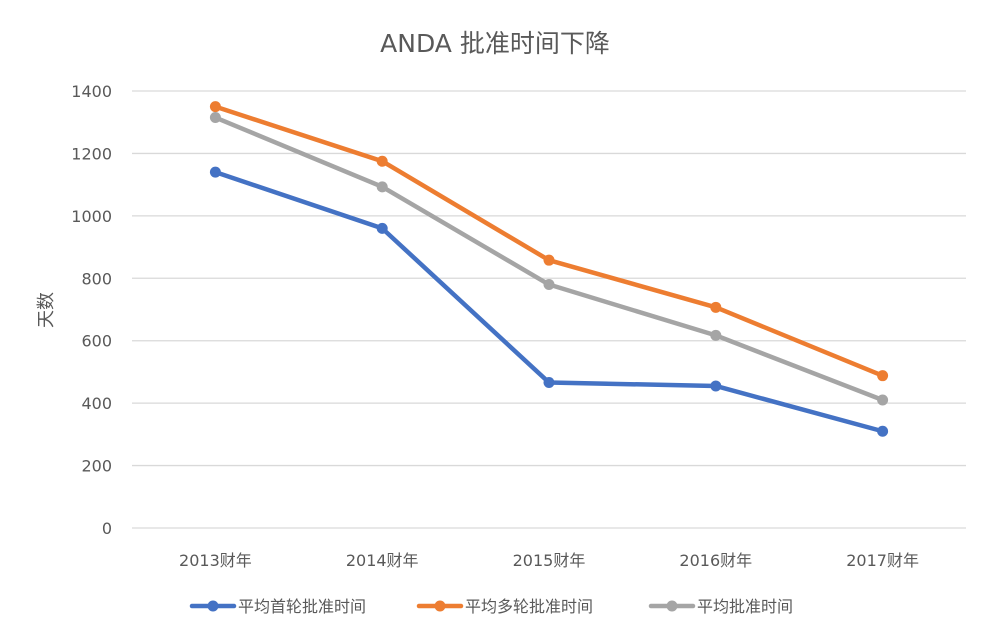  Describe the element at coordinates (302, 606) in the screenshot. I see `legend-label: 平均首轮批准时间` at that location.